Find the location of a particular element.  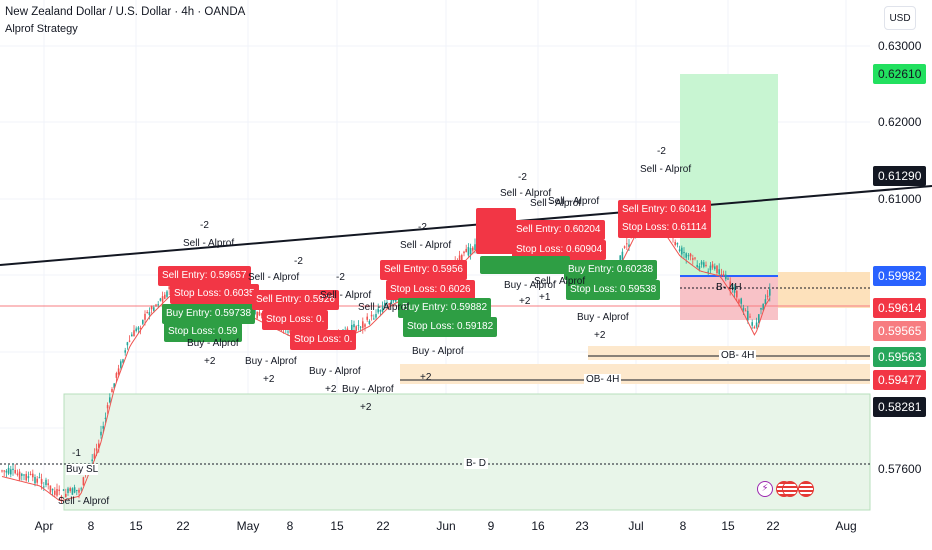

buy-entry-box: Buy Entry: 0.59738 is located at coordinates (209, 314).